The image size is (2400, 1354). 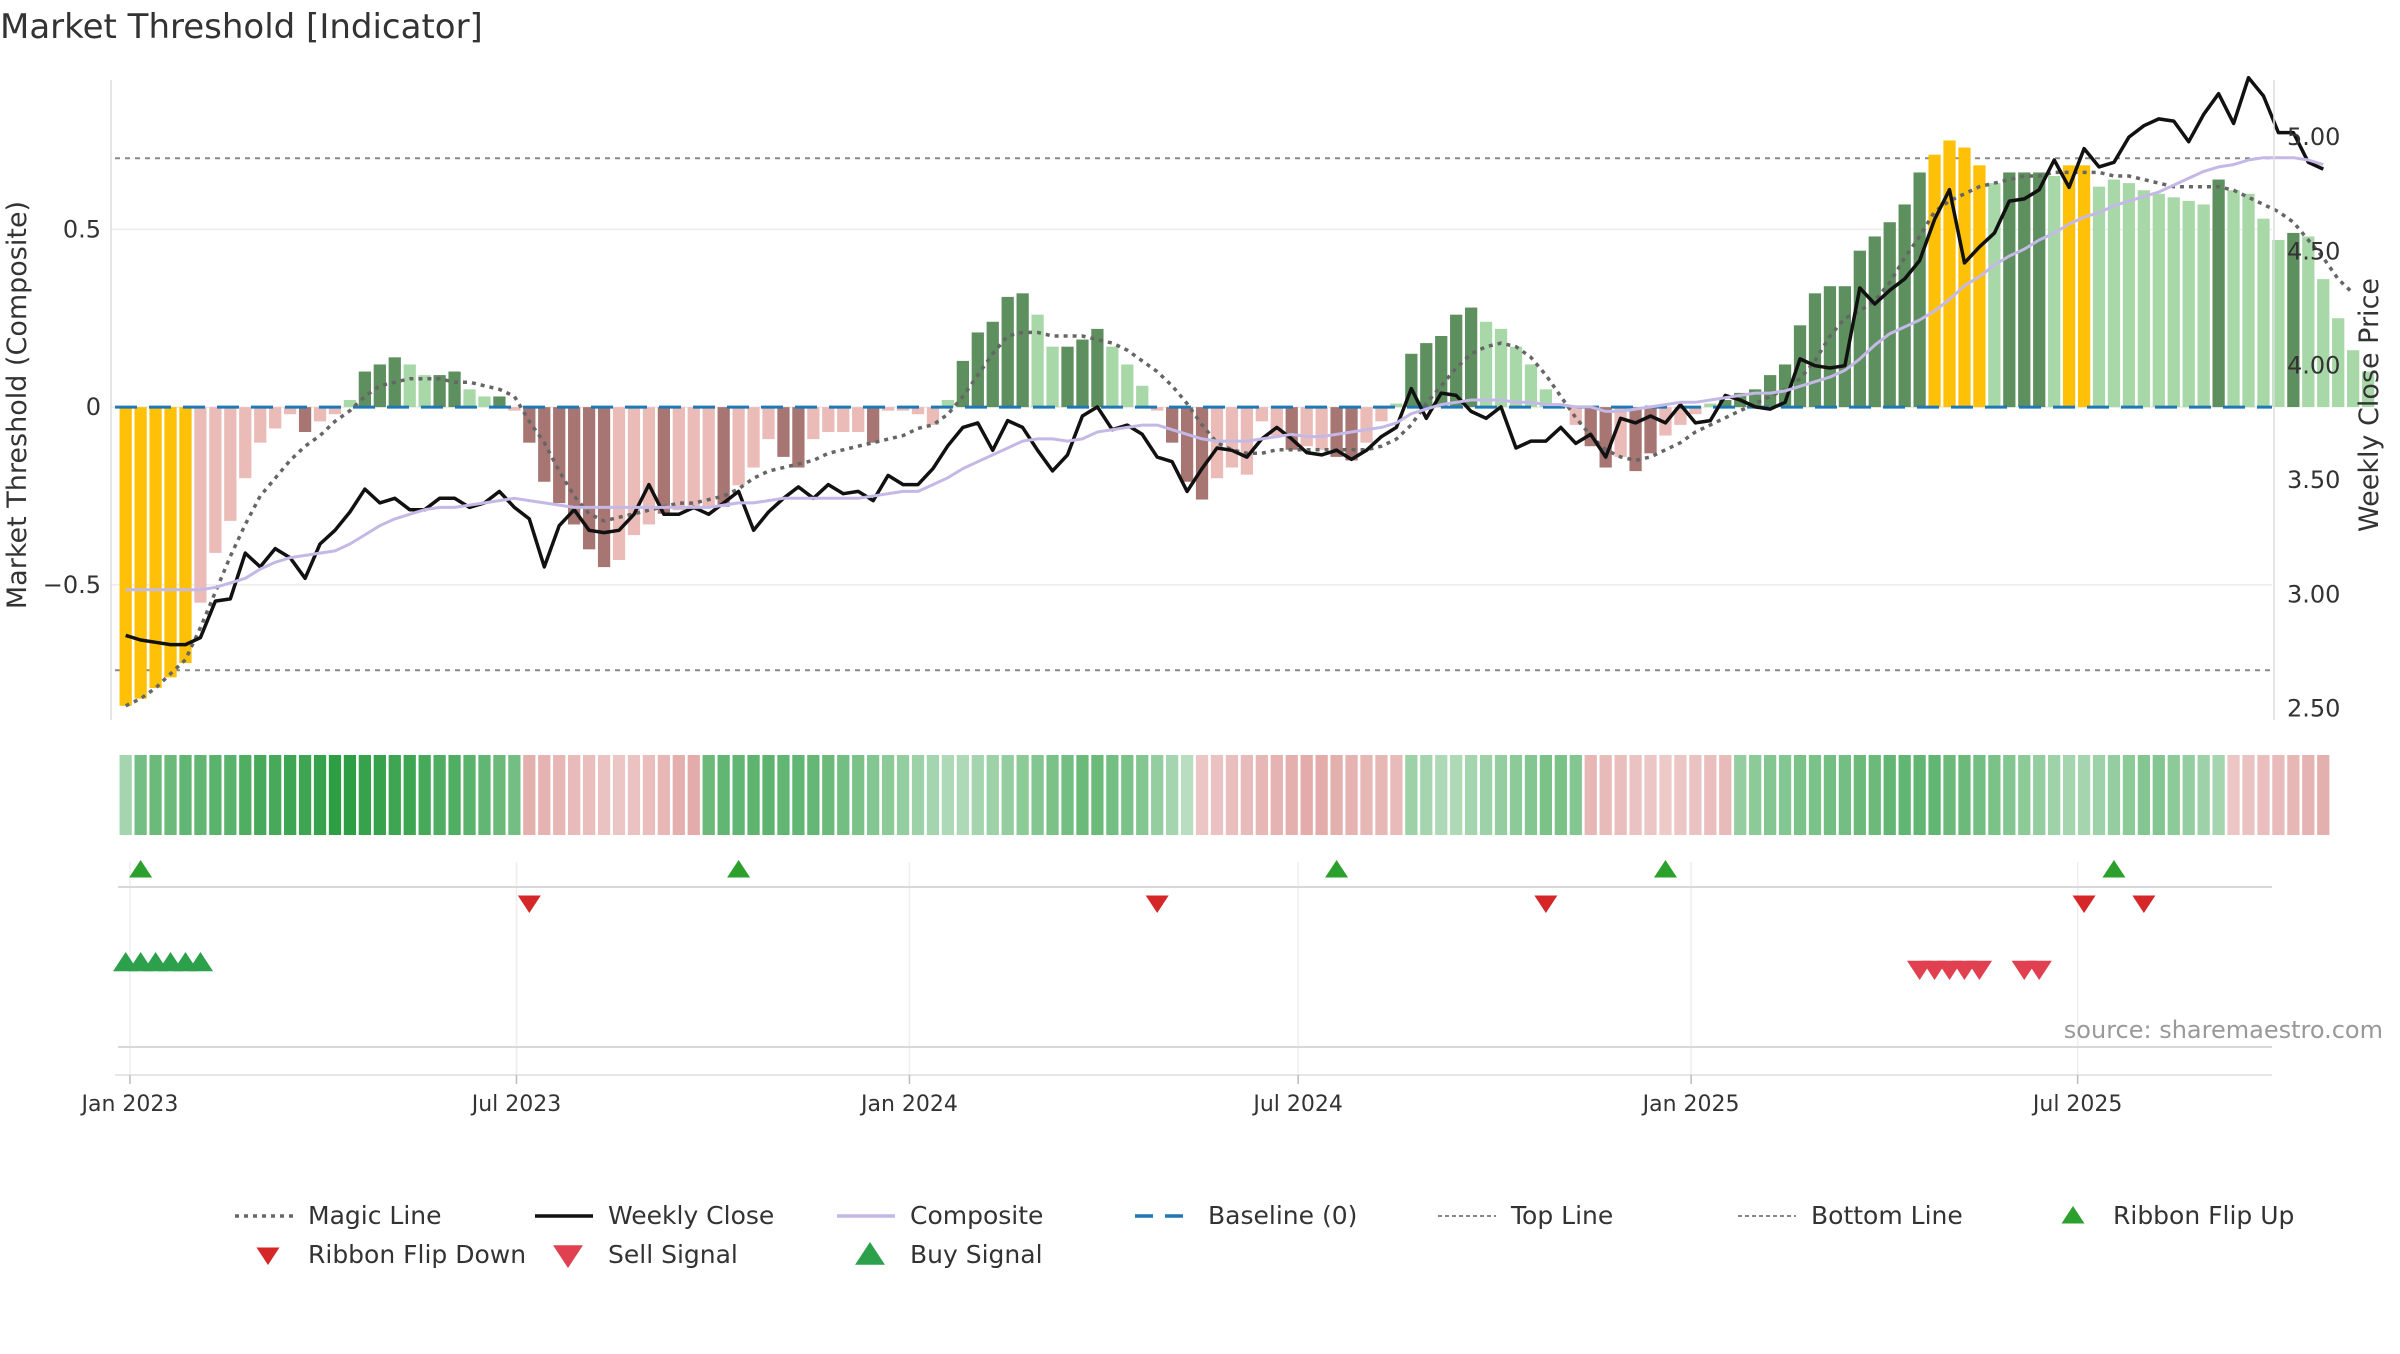 I want to click on legend-item: Weekly Close, so click(x=654, y=1215).